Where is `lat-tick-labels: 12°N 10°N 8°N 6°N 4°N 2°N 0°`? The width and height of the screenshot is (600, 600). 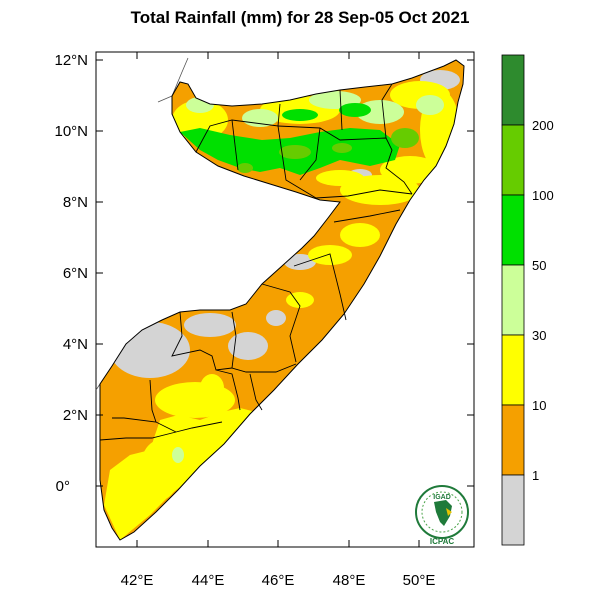
lat-tick-labels: 12°N 10°N 8°N 6°N 4°N 2°N 0° is located at coordinates (71, 273).